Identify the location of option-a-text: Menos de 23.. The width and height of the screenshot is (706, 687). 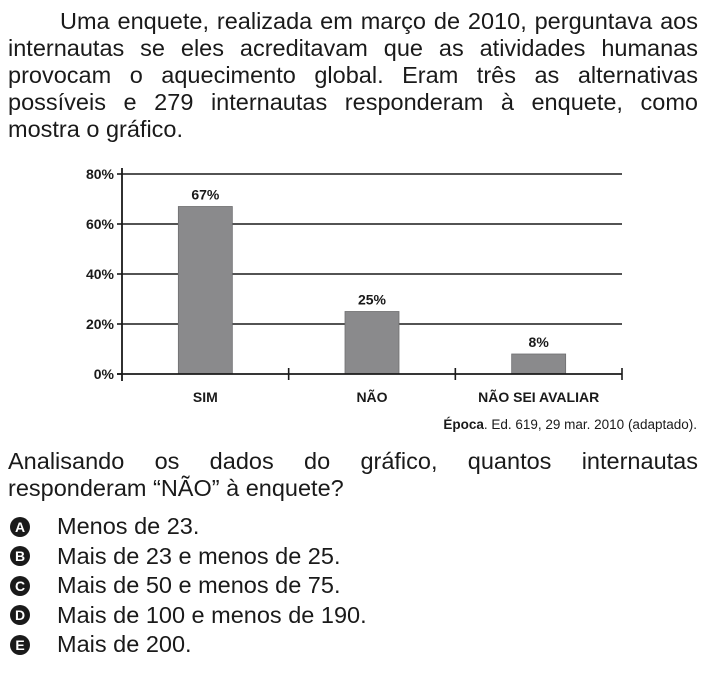
(128, 526).